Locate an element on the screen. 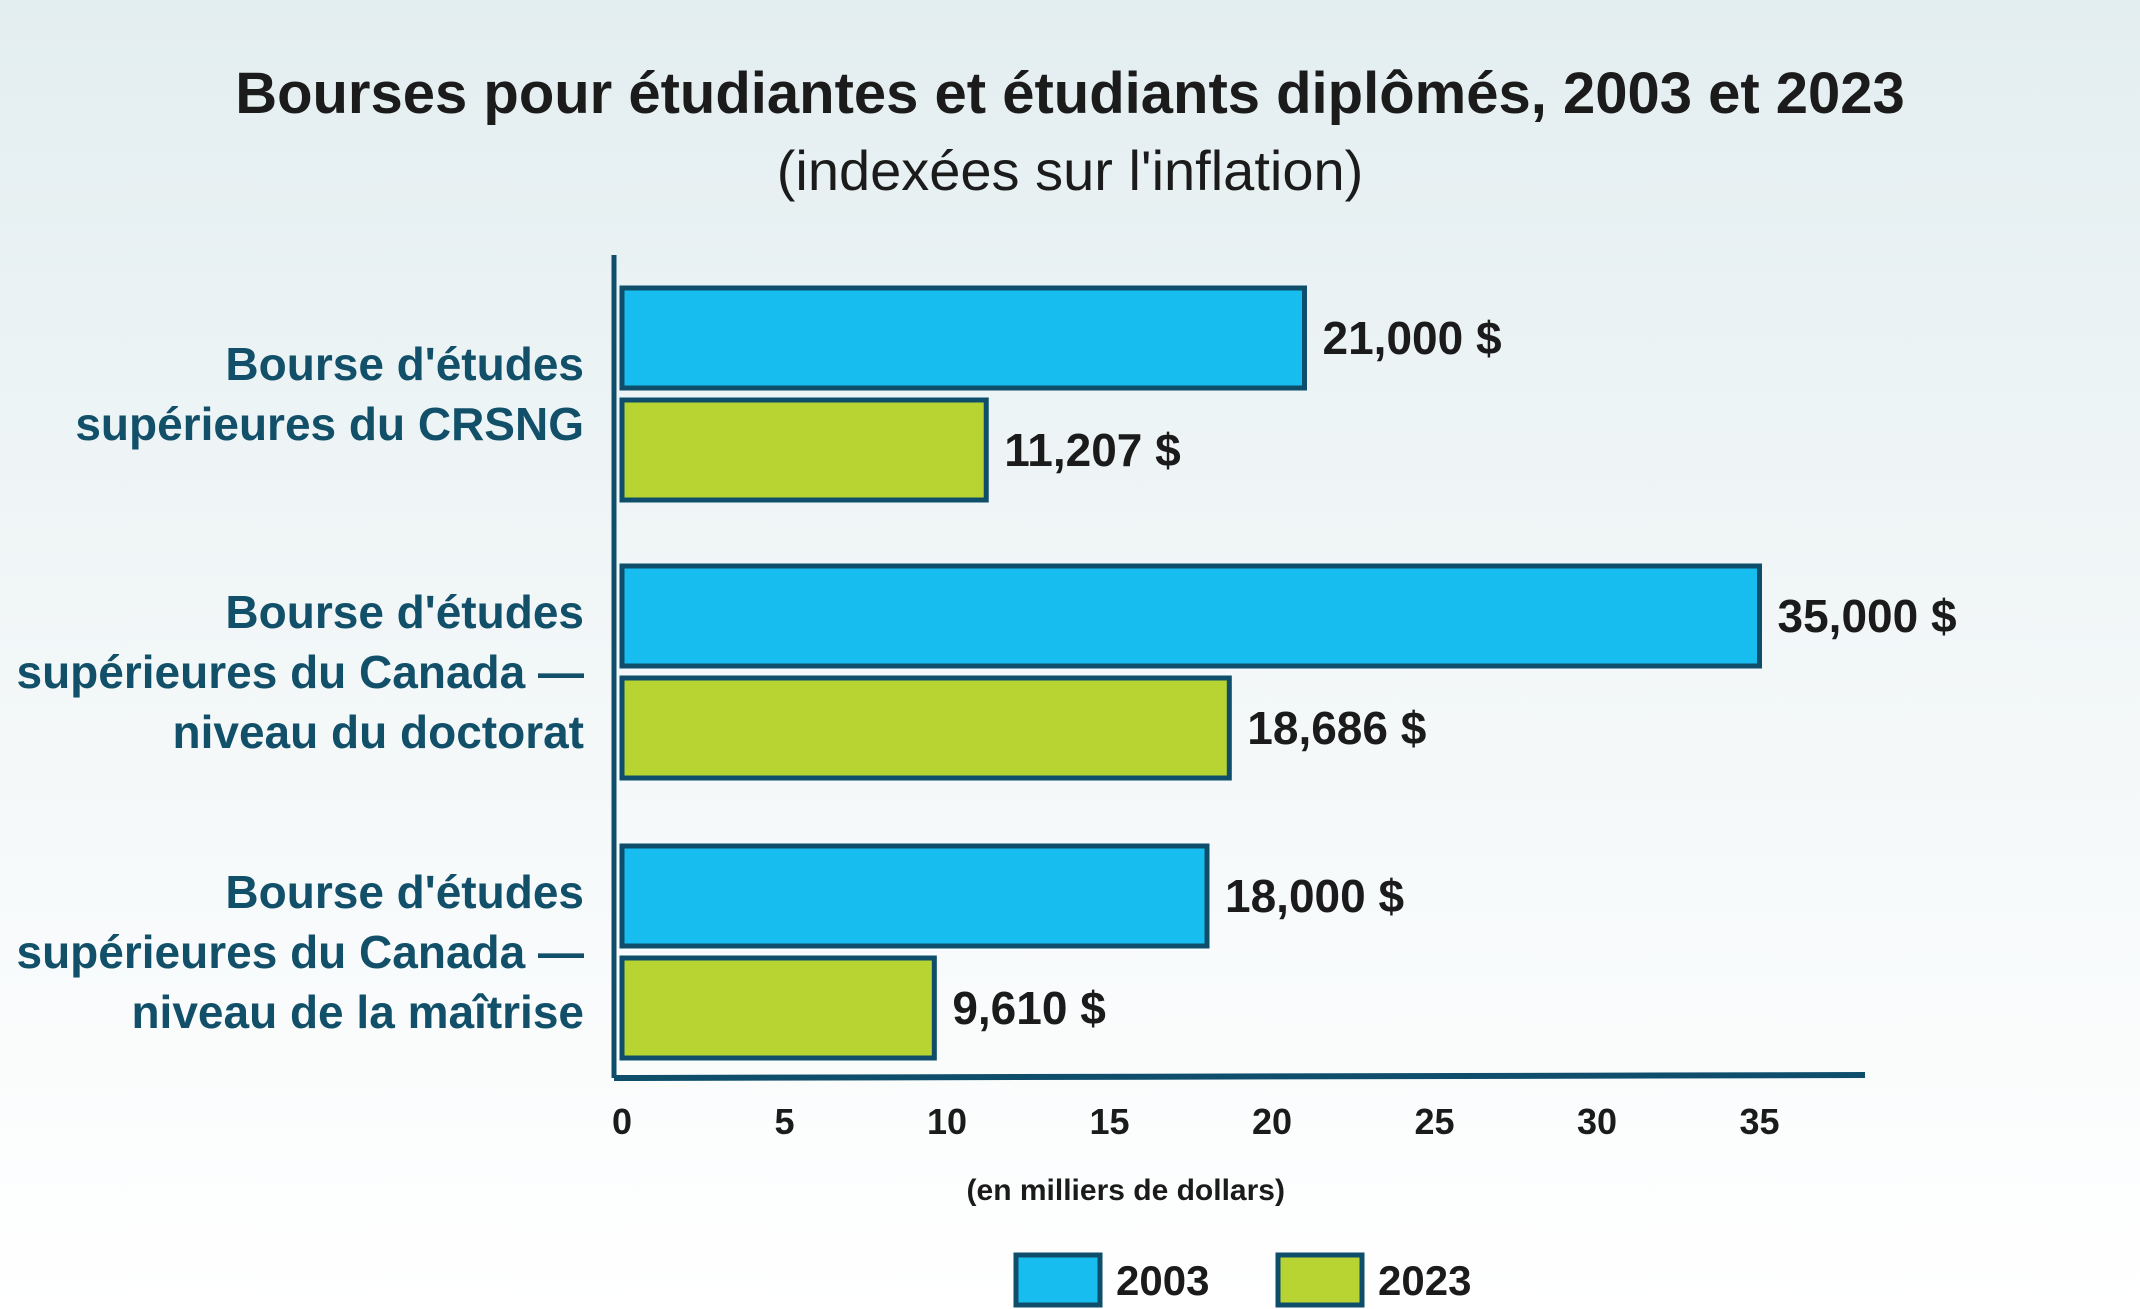 The width and height of the screenshot is (2140, 1309). category-label-3: Bourse d'études is located at coordinates (404, 892).